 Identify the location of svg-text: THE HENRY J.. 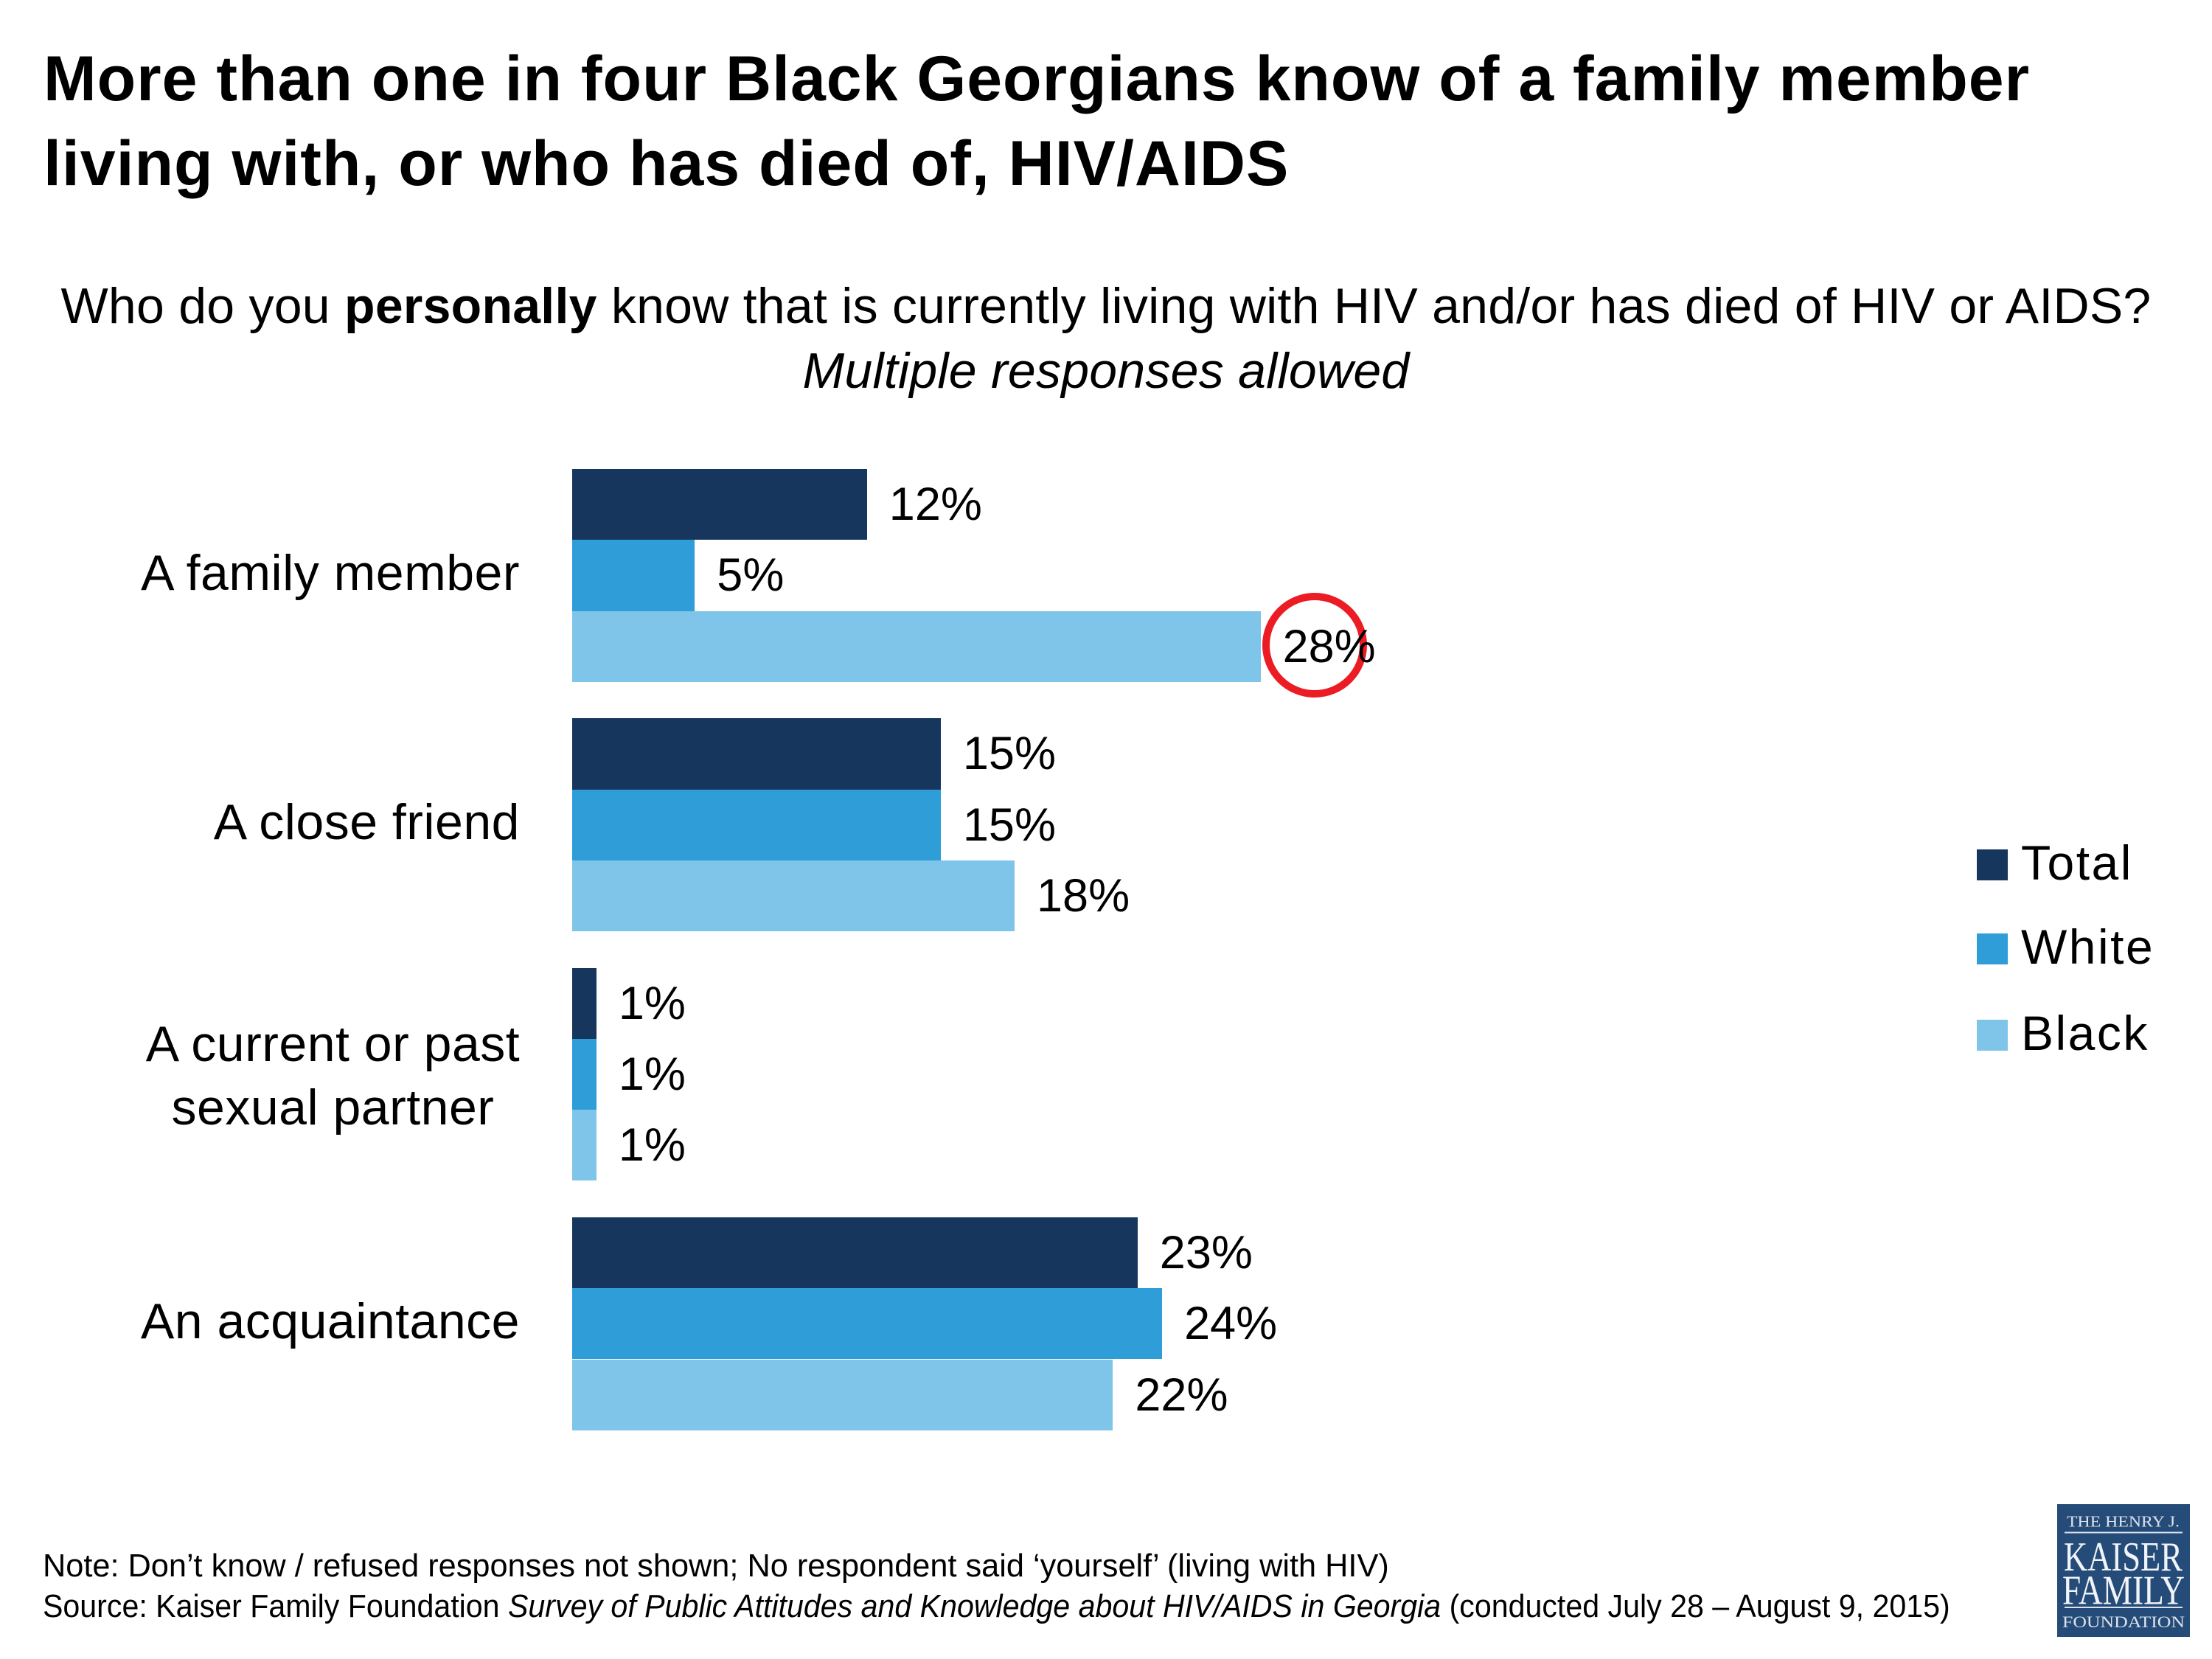
(2123, 1522).